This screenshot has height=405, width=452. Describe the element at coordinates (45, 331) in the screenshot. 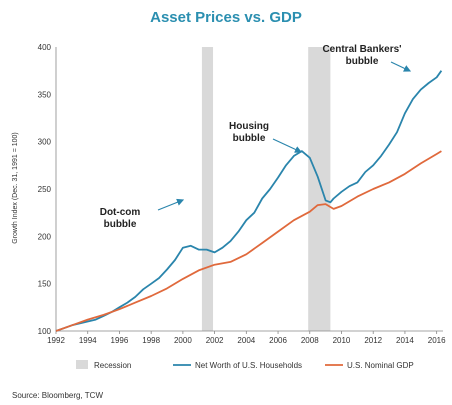

I see `y-tick-label-100: 100` at that location.